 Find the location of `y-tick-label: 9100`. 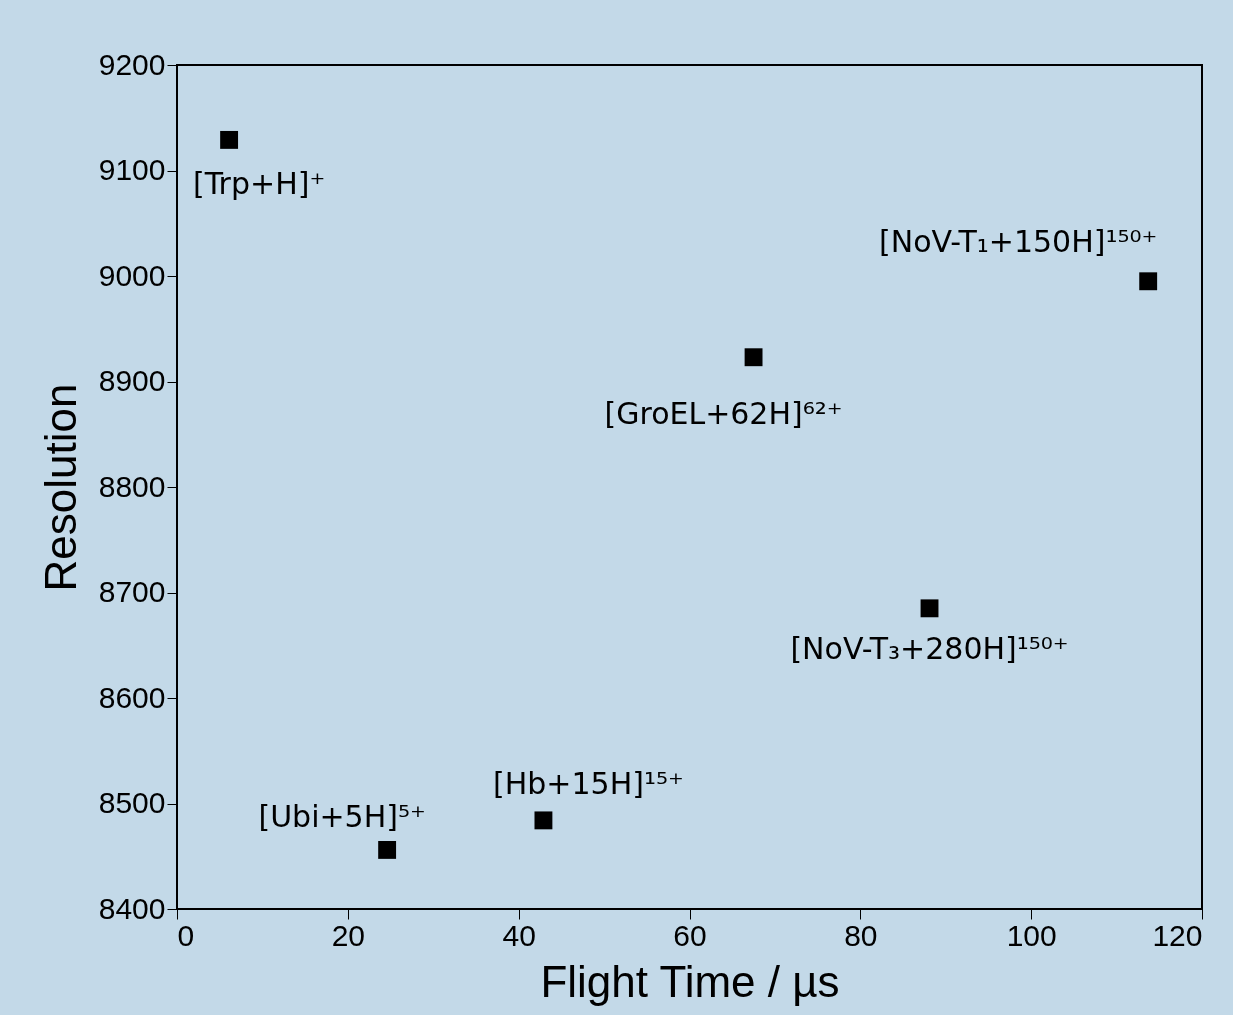

y-tick-label: 9100 is located at coordinates (132, 169).